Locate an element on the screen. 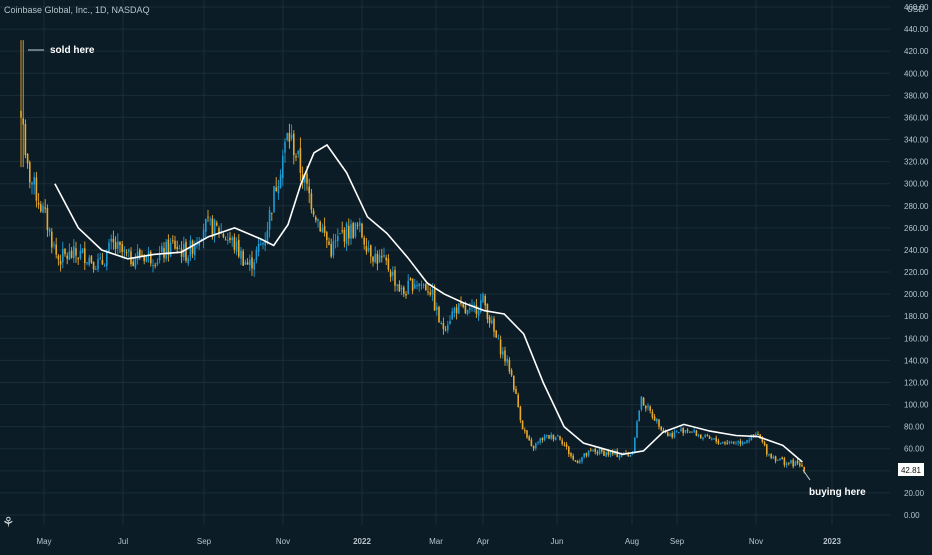 Image resolution: width=932 pixels, height=555 pixels. price-tick-label: 280.00 is located at coordinates (916, 206).